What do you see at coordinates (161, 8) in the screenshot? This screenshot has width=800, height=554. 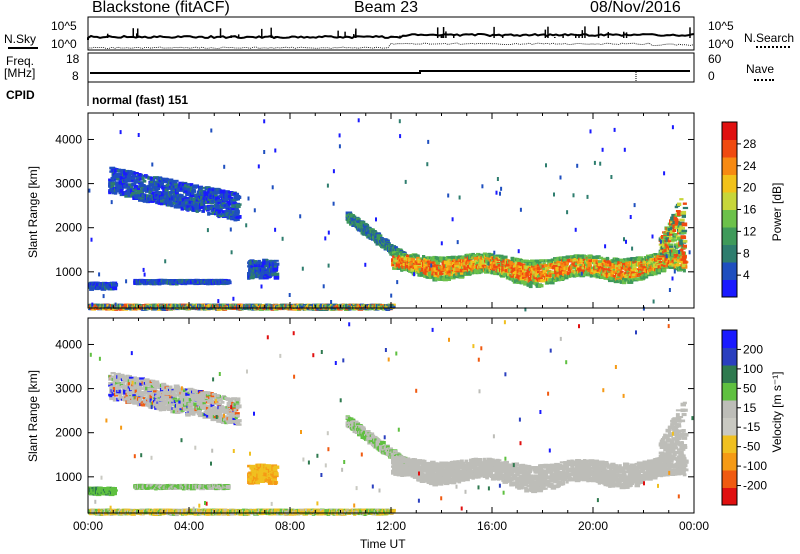 I see `station-title: Blackstone (fitACF)` at bounding box center [161, 8].